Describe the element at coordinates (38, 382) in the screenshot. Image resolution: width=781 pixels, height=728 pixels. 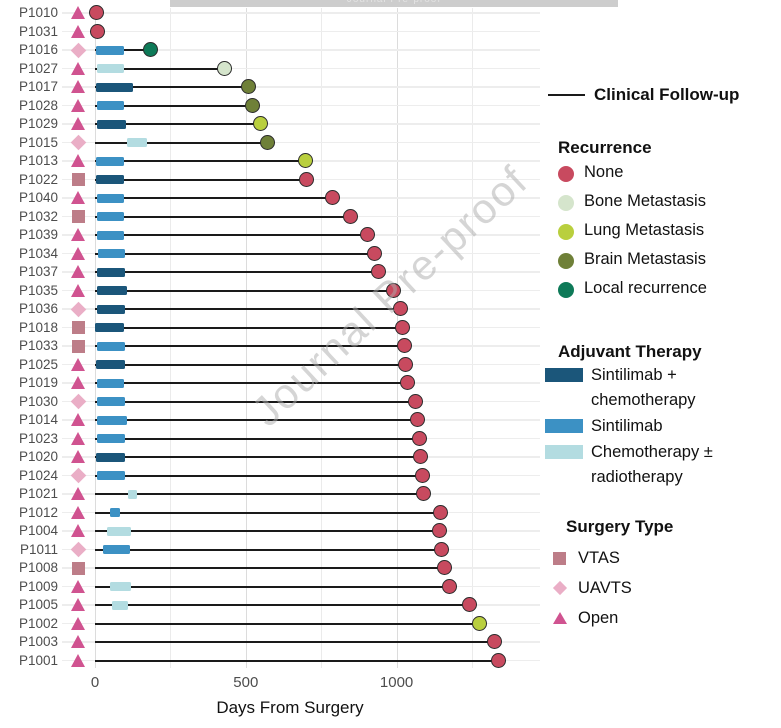
I see `patient-label: P1019` at that location.